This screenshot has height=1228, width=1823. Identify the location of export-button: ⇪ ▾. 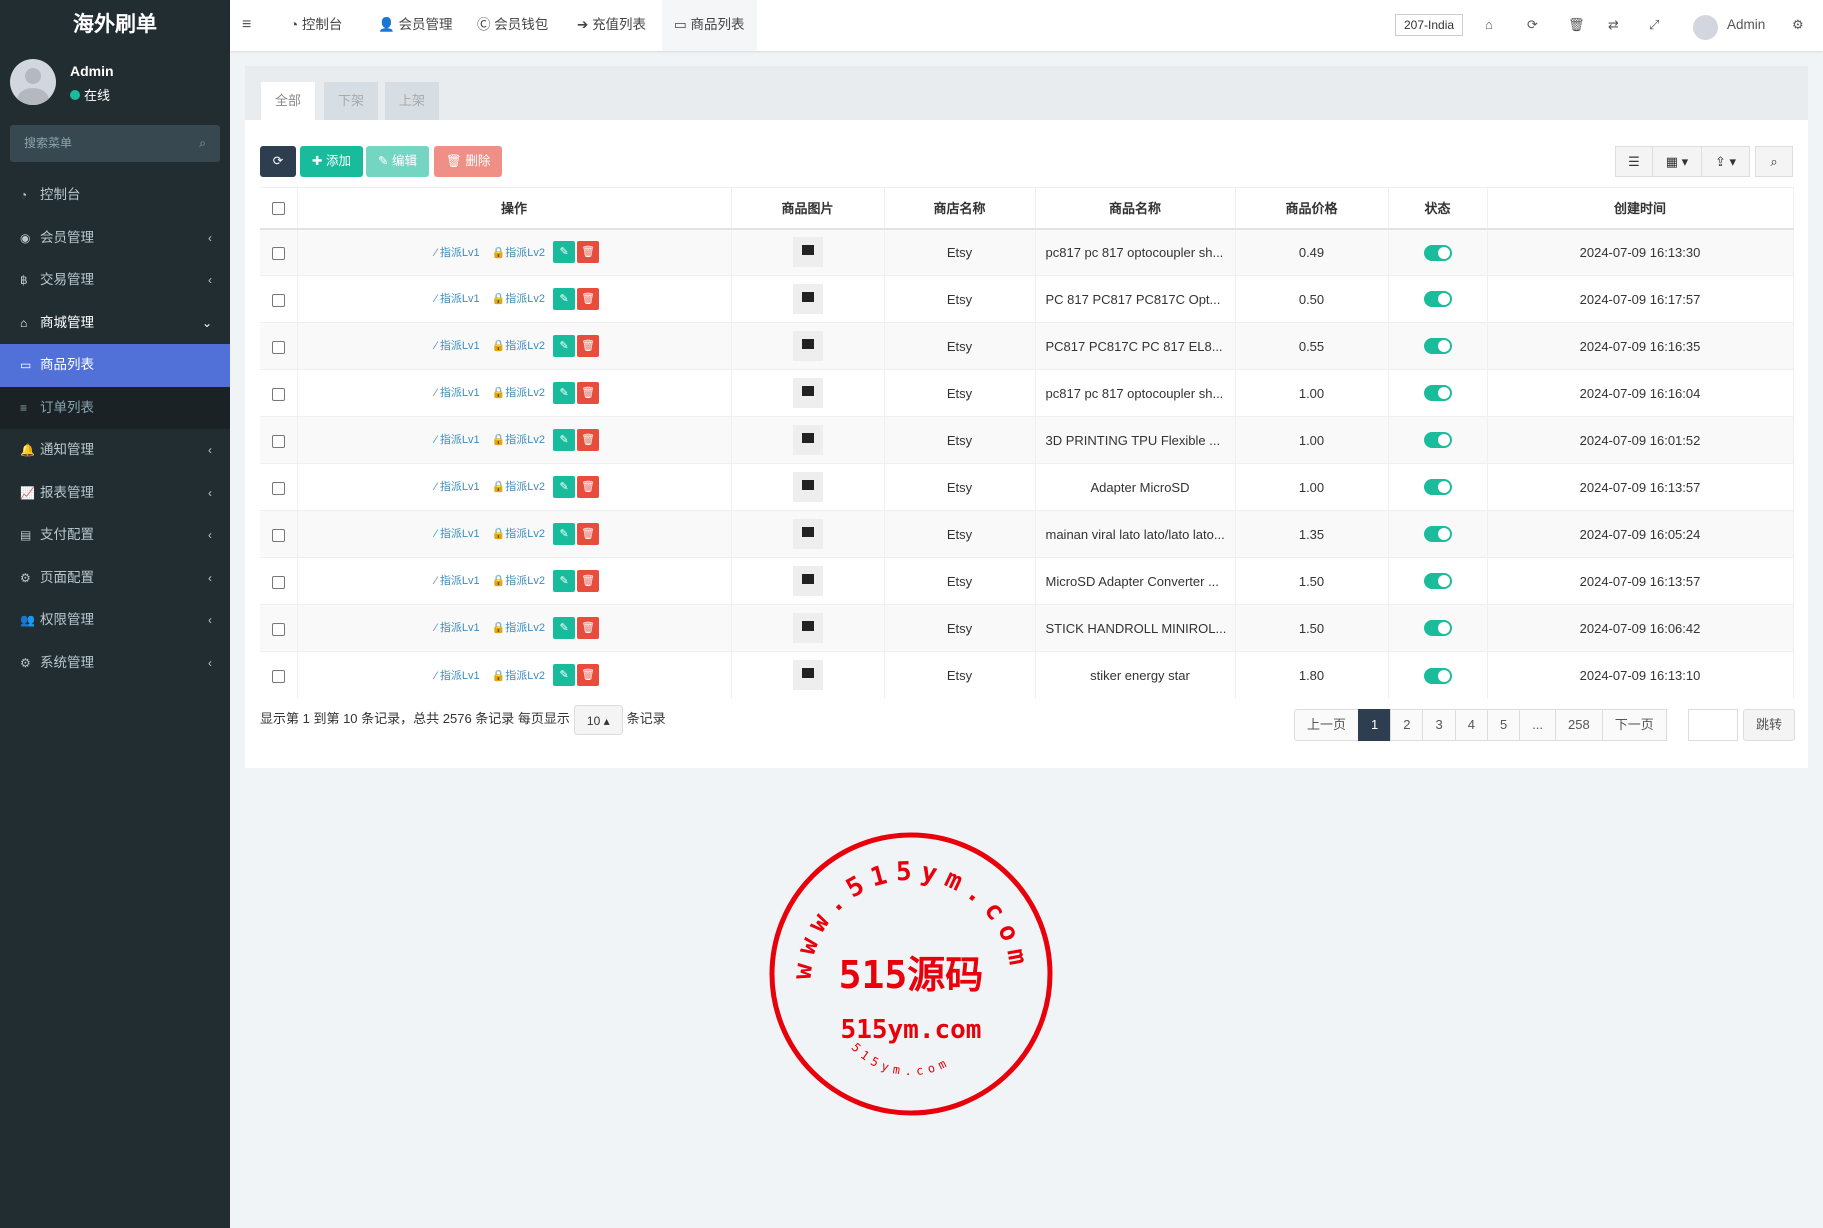
(1725, 161).